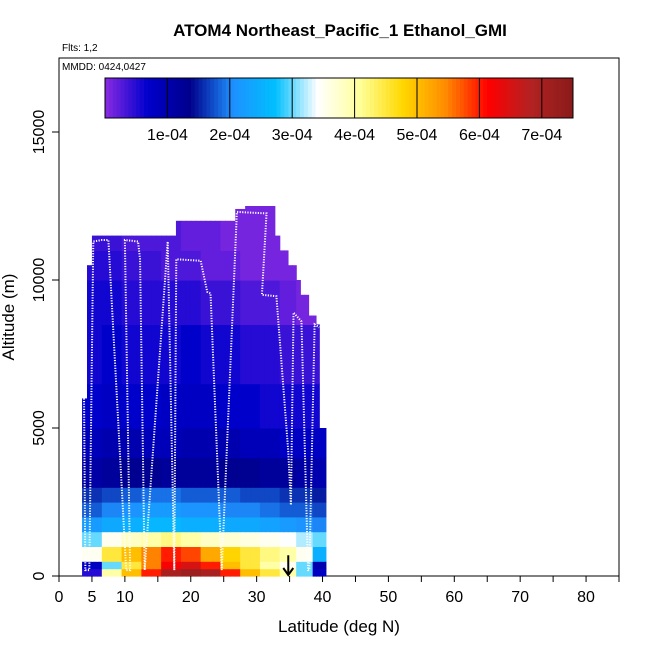 This screenshot has height=650, width=650. I want to click on colorbar-tick-label: 5e-04, so click(417, 135).